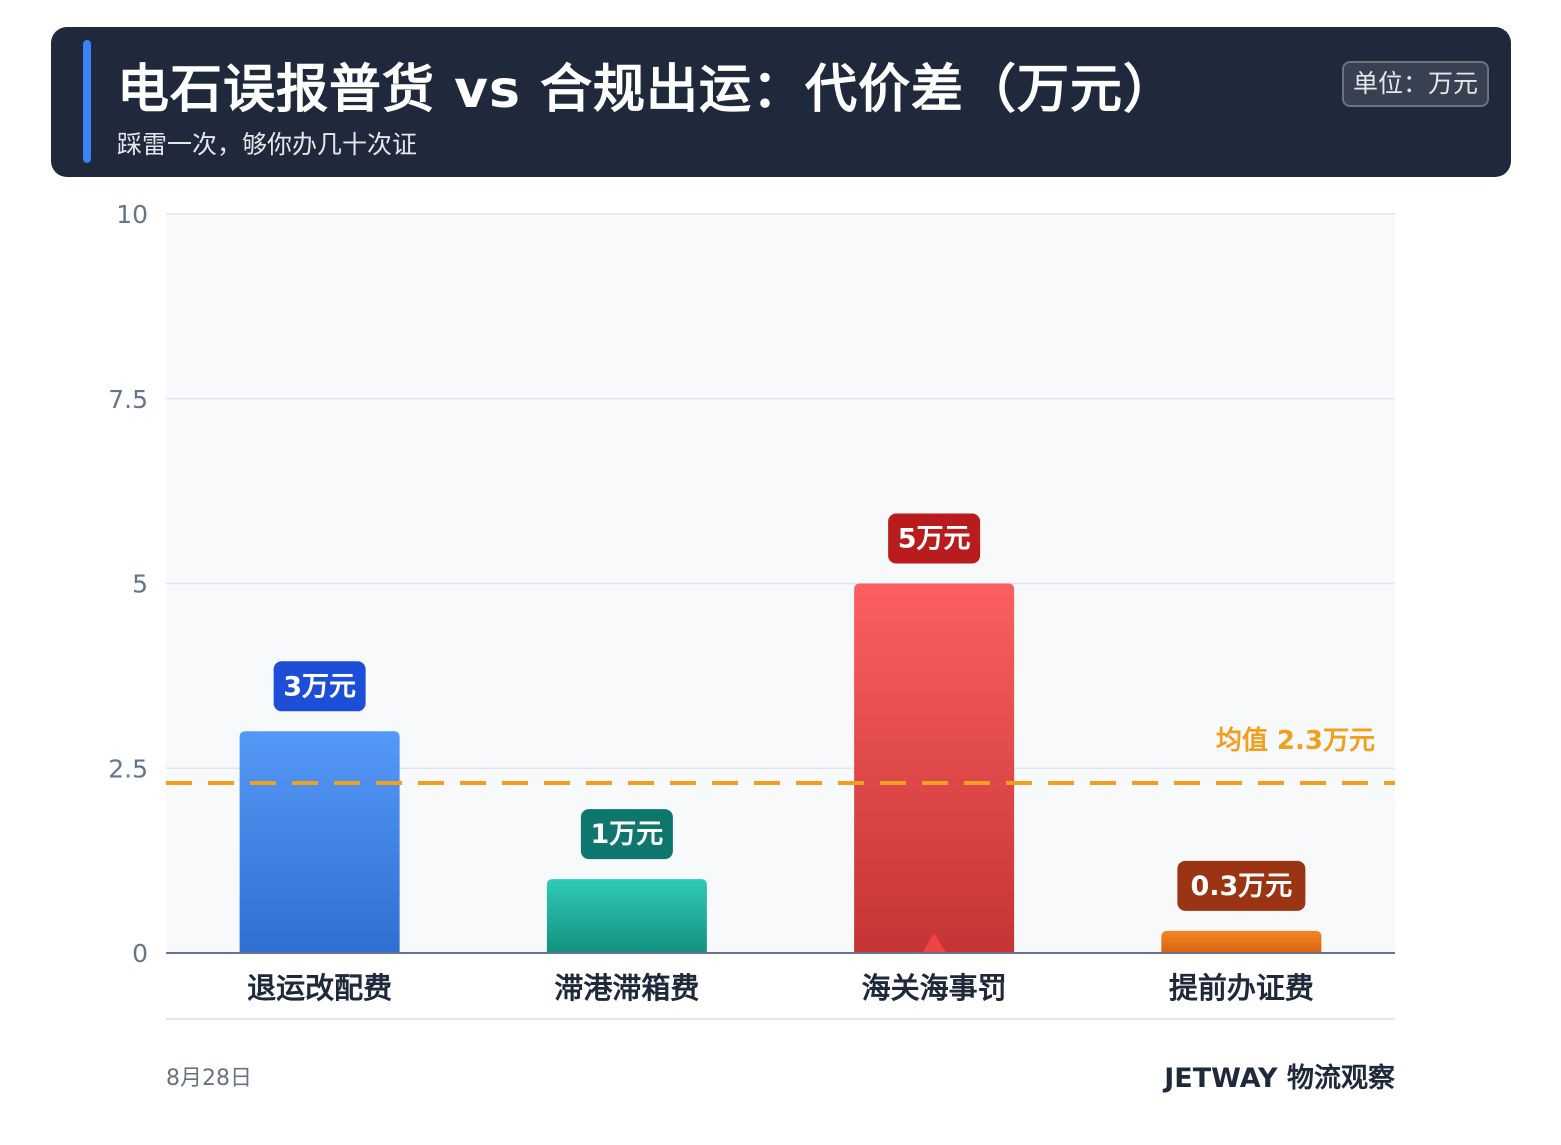 The image size is (1561, 1145). What do you see at coordinates (780, 988) in the screenshot?
I see `x-axis-tick-labels: 退运改配费 滞港滞箱费 海关海事罚 提前办证费` at bounding box center [780, 988].